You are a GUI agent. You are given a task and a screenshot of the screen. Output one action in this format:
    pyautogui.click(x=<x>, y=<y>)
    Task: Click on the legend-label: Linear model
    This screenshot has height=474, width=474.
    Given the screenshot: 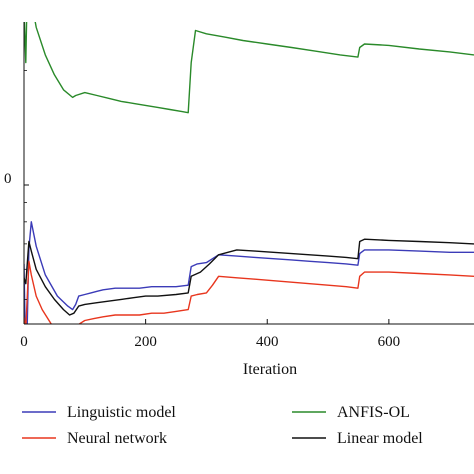 What is the action you would take?
    pyautogui.click(x=380, y=438)
    